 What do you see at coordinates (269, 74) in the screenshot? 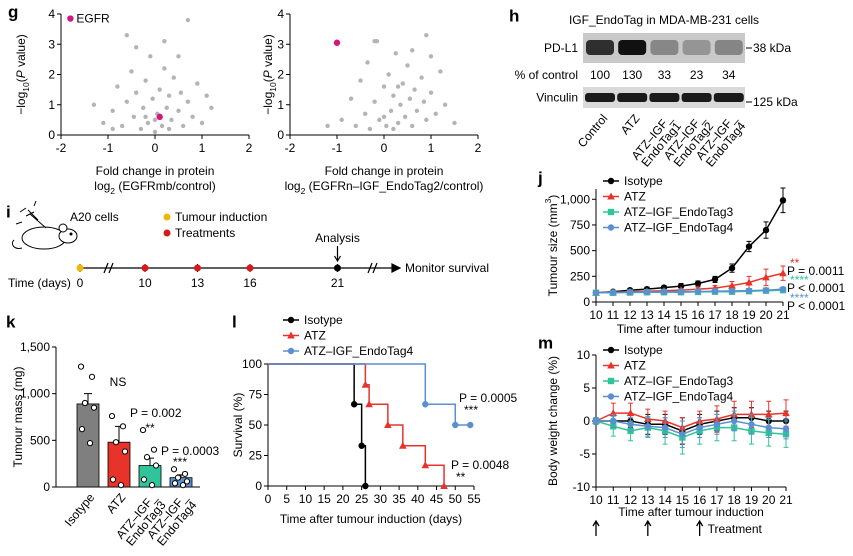
I see `y-axis-label: −log10(P value)` at bounding box center [269, 74].